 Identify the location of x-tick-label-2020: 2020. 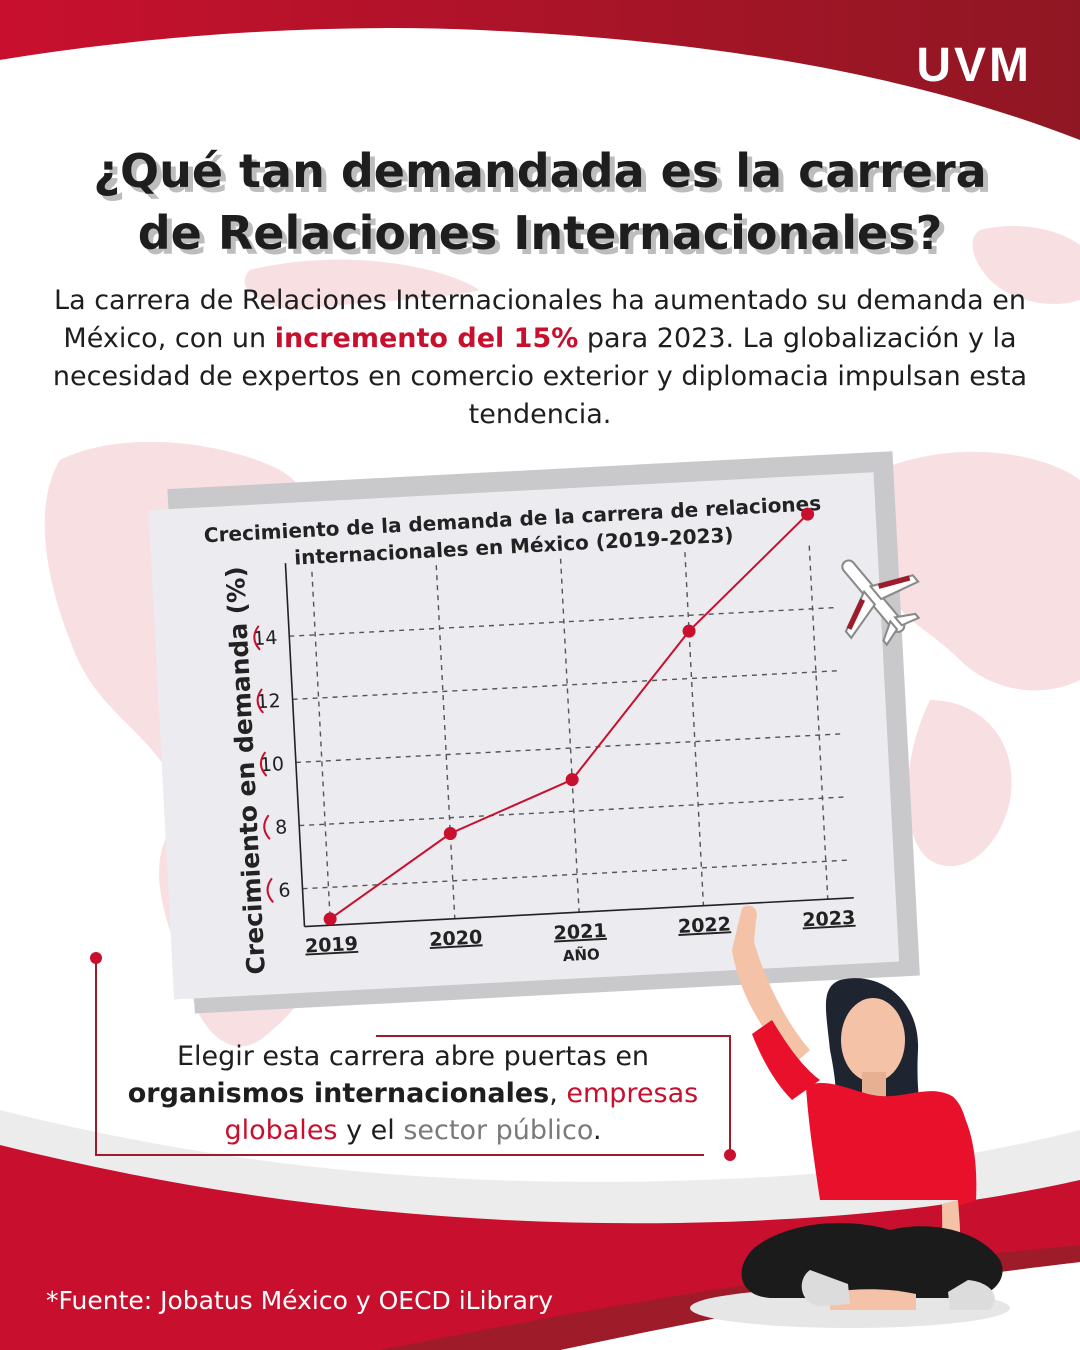
(456, 938).